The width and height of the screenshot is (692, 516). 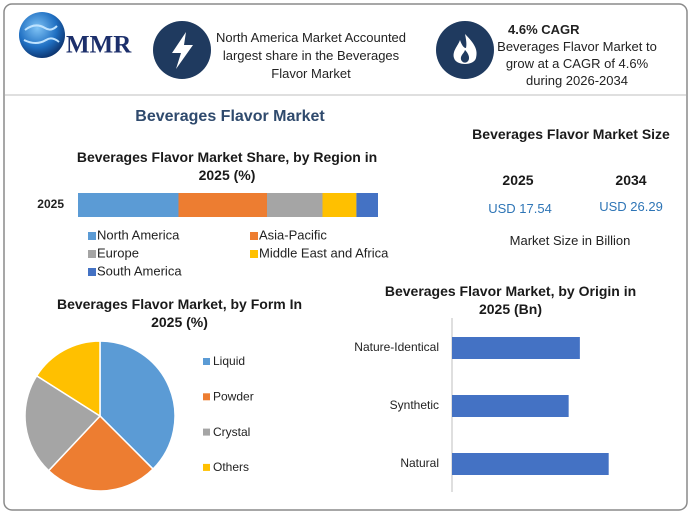 I want to click on y-tick-label: 2025, so click(x=50, y=204).